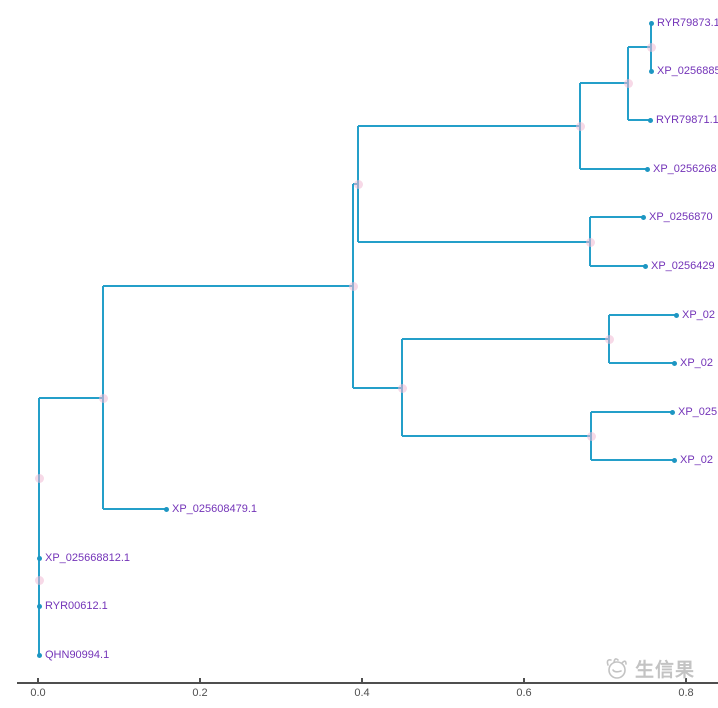  Describe the element at coordinates (38, 693) in the screenshot. I see `axis-tick-label: 0.0` at that location.